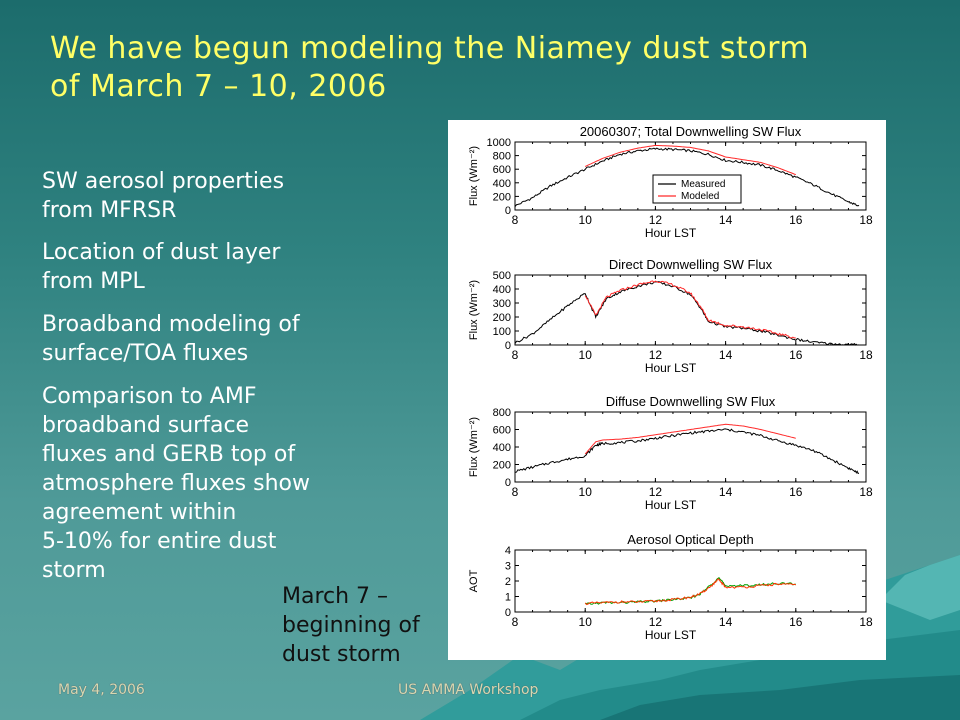 Image resolution: width=960 pixels, height=720 pixels. Describe the element at coordinates (101, 690) in the screenshot. I see `footer-date: May 4, 2006` at that location.